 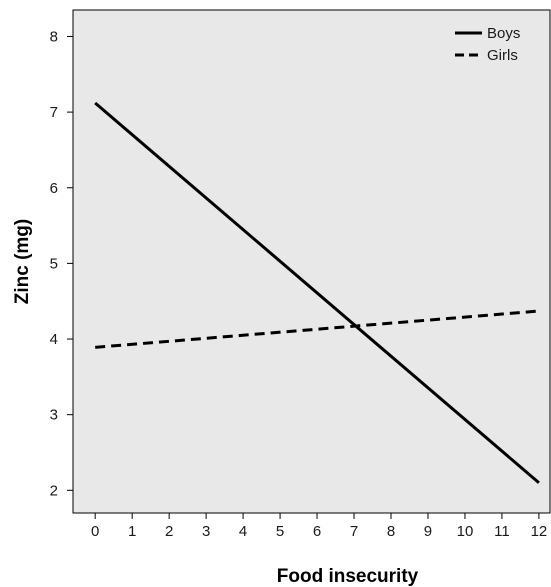 I want to click on x-tick-label: 6, so click(x=317, y=531).